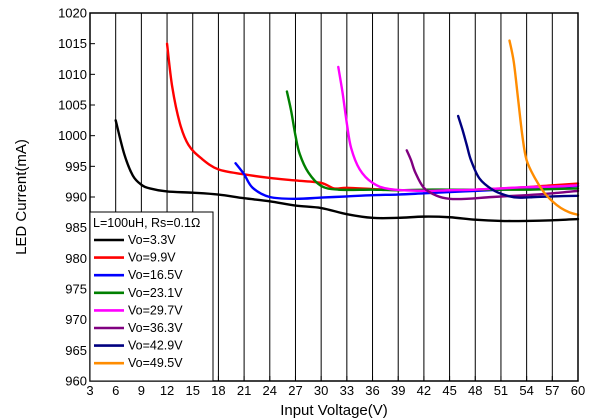 This screenshot has height=420, width=593. What do you see at coordinates (76, 227) in the screenshot?
I see `y-tick-label: 985` at bounding box center [76, 227].